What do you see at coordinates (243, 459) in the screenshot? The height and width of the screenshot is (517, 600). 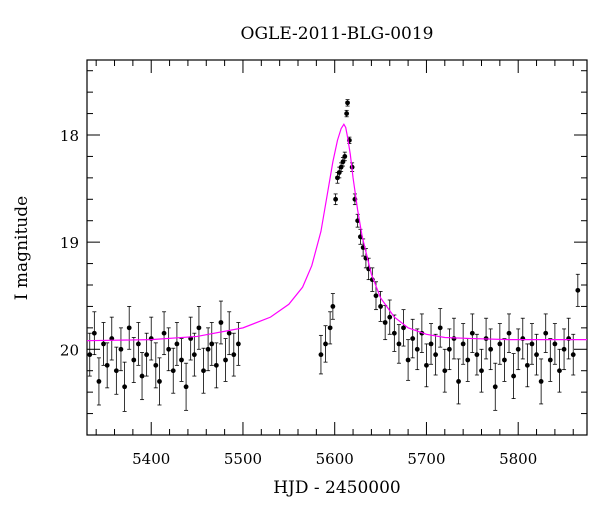 I see `x-tick-label: 5500` at bounding box center [243, 459].